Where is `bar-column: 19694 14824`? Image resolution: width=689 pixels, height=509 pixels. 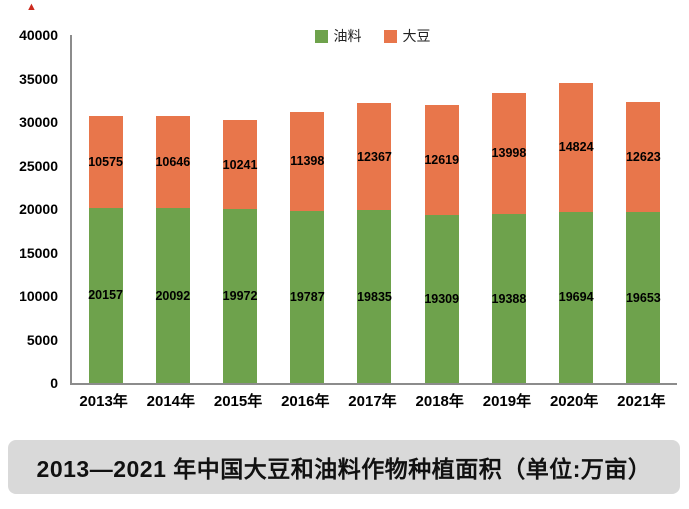
bar-column: 19694 14824 is located at coordinates (576, 209).